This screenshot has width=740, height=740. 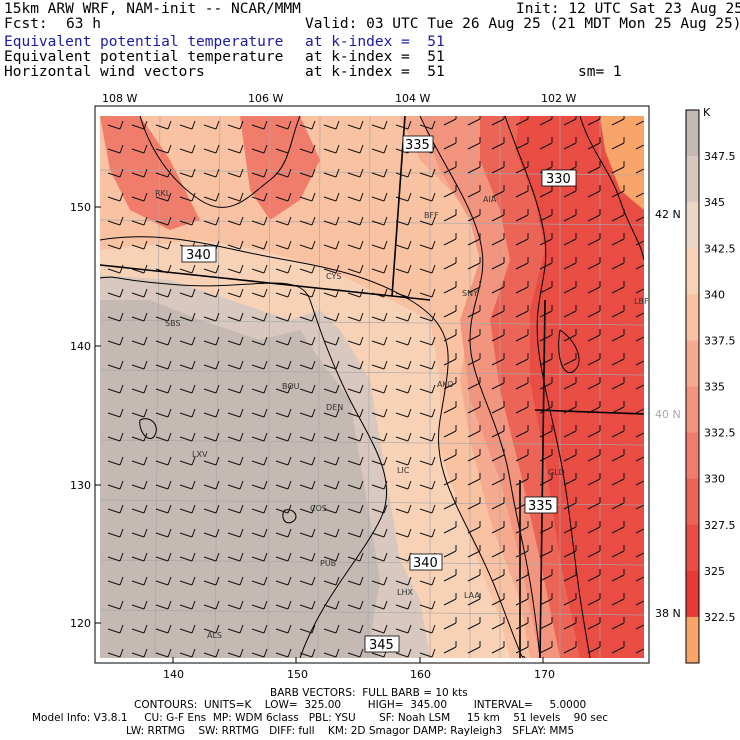 I want to click on city-bff: BFF, so click(x=431, y=215).